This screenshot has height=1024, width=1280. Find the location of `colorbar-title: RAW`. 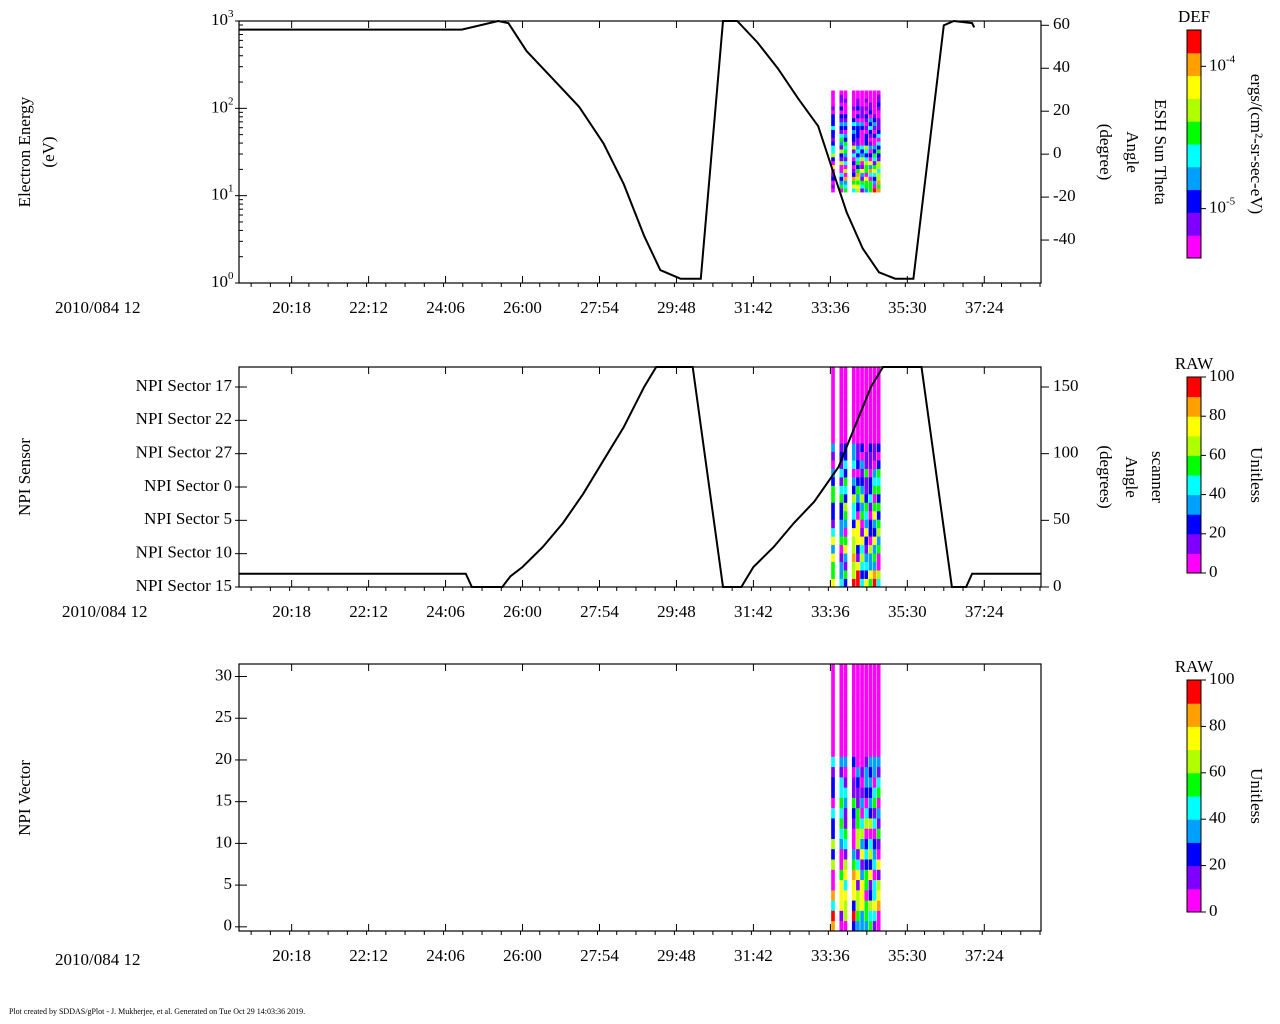

colorbar-title: RAW is located at coordinates (1194, 363).